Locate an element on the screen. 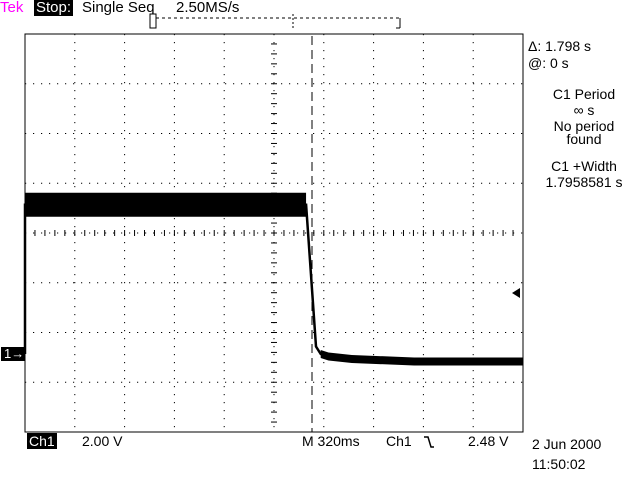  run-state-badge: Stop: is located at coordinates (54, 8).